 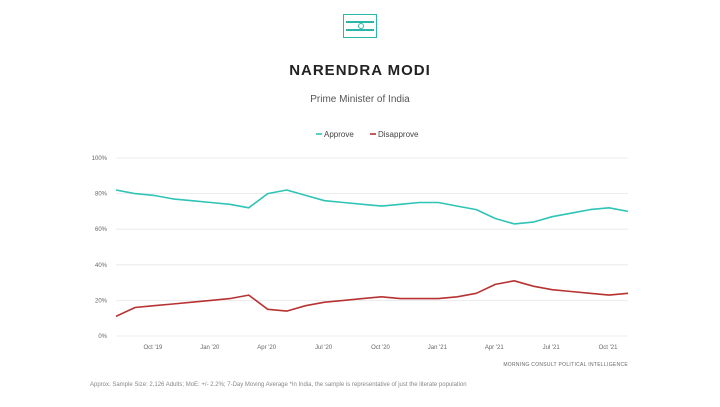 I want to click on y-tick-label: 60%, so click(x=101, y=230).